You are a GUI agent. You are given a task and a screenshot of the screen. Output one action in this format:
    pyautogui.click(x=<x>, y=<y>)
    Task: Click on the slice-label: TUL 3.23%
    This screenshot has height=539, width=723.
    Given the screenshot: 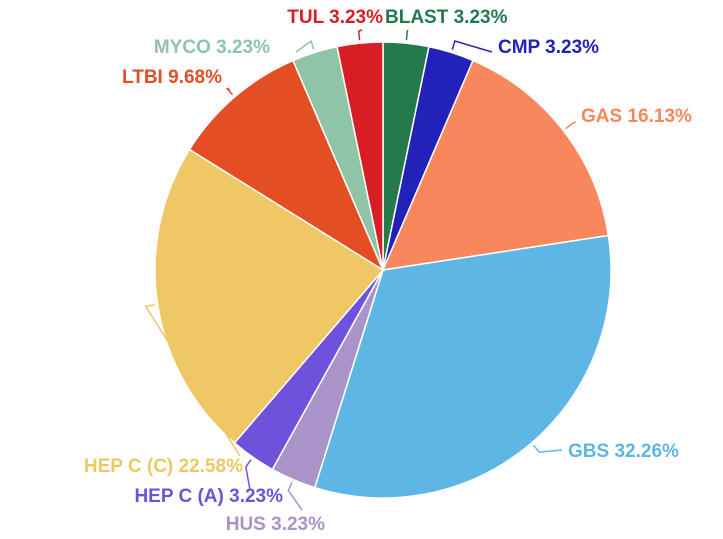 What is the action you would take?
    pyautogui.click(x=335, y=17)
    